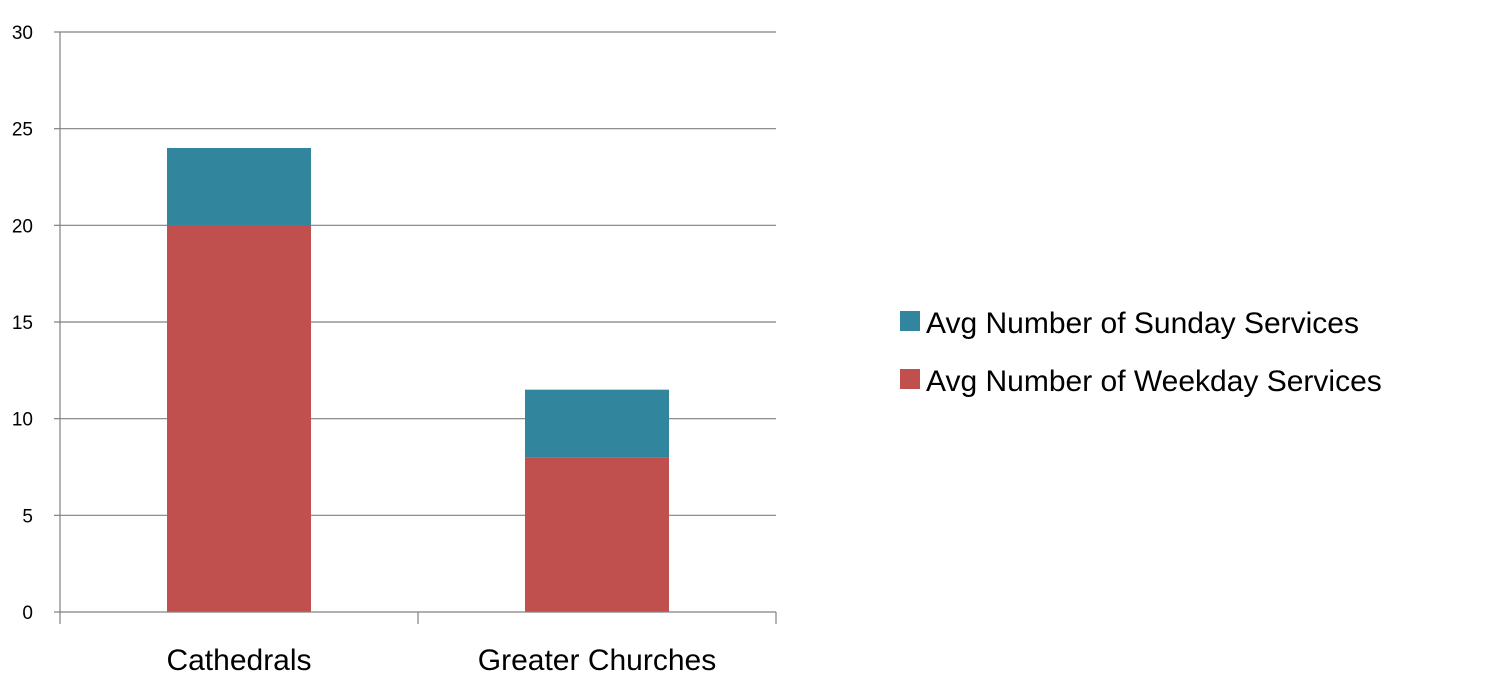  I want to click on y-tick-label: 25, so click(22, 130).